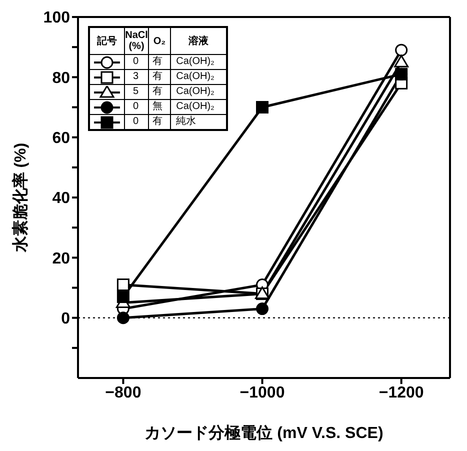 This screenshot has width=467, height=451. What do you see at coordinates (56, 18) in the screenshot?
I see `y-tick-label: 100` at bounding box center [56, 18].